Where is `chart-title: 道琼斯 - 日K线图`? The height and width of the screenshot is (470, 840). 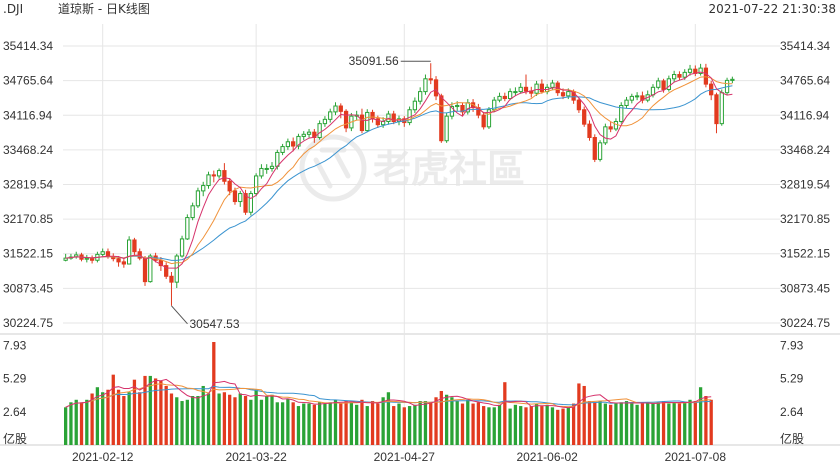 chart-title: 道琼斯 - 日K线图 is located at coordinates (104, 8).